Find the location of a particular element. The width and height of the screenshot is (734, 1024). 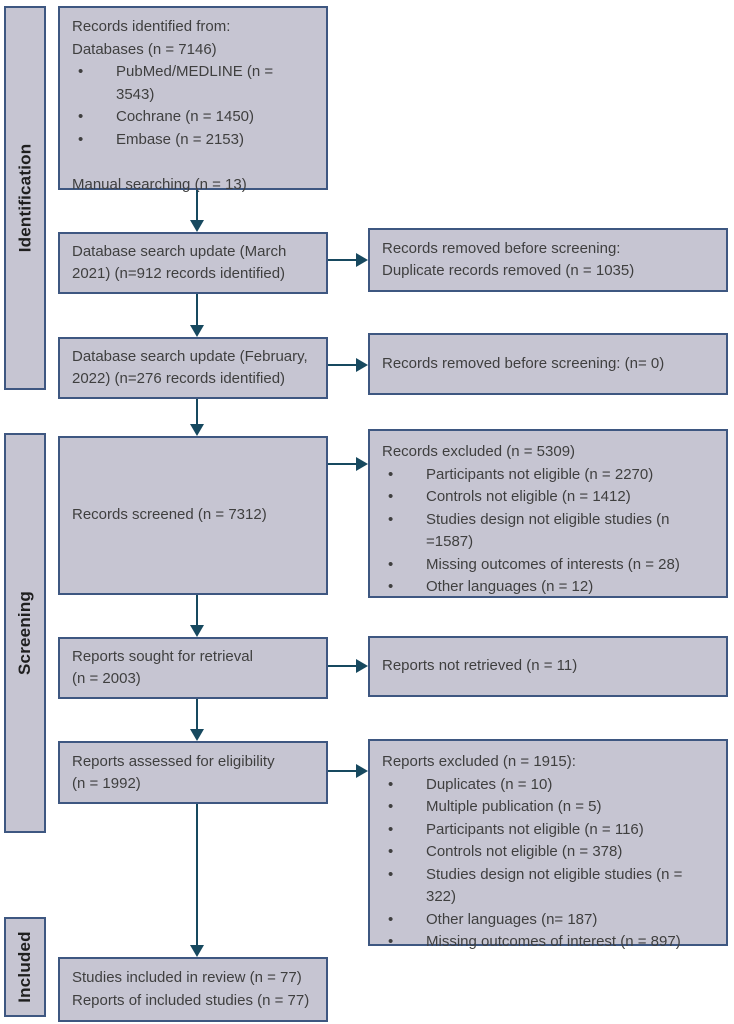

stage-label-included: Included is located at coordinates (24, 967).